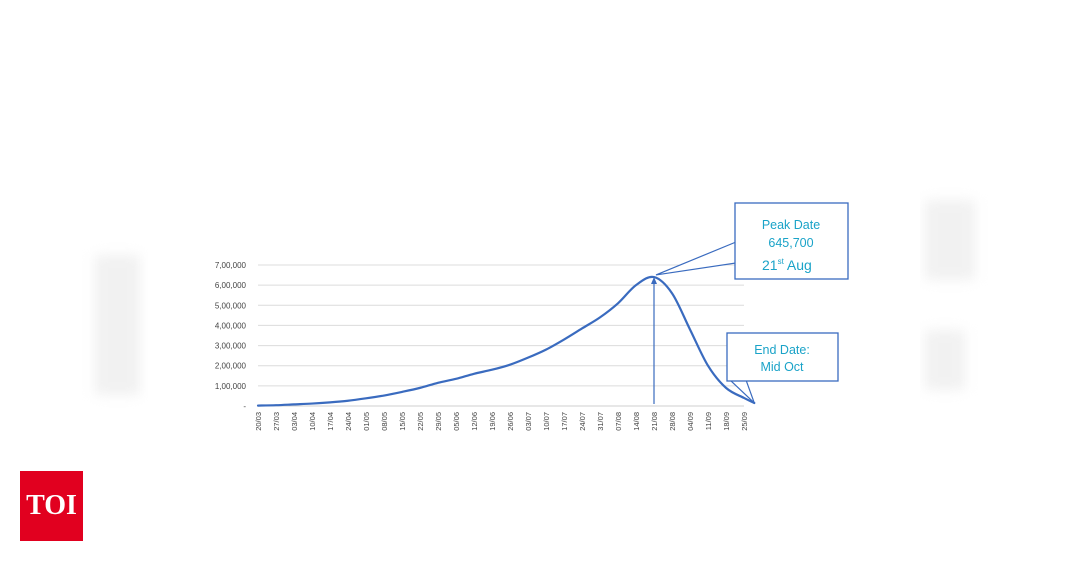  I want to click on end-callout-title: End Date:, so click(782, 350).